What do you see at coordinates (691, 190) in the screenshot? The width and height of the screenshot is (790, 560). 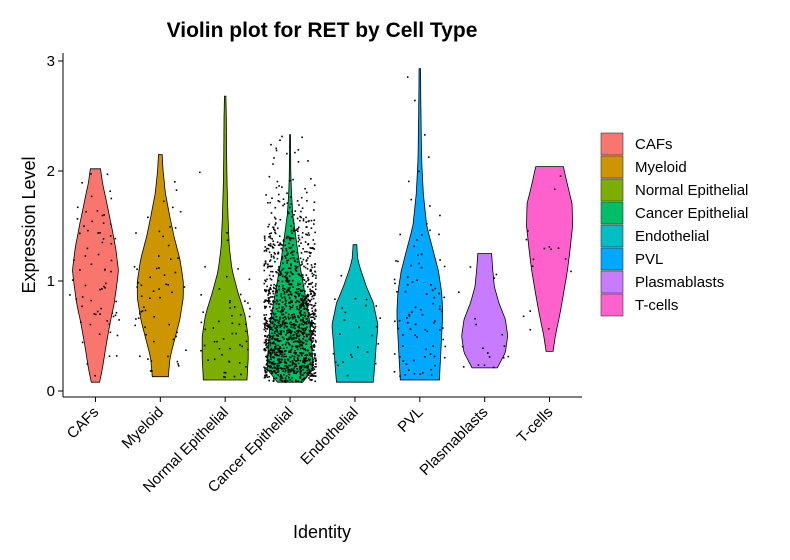 I see `legend-label: Normal Epithelial` at bounding box center [691, 190].